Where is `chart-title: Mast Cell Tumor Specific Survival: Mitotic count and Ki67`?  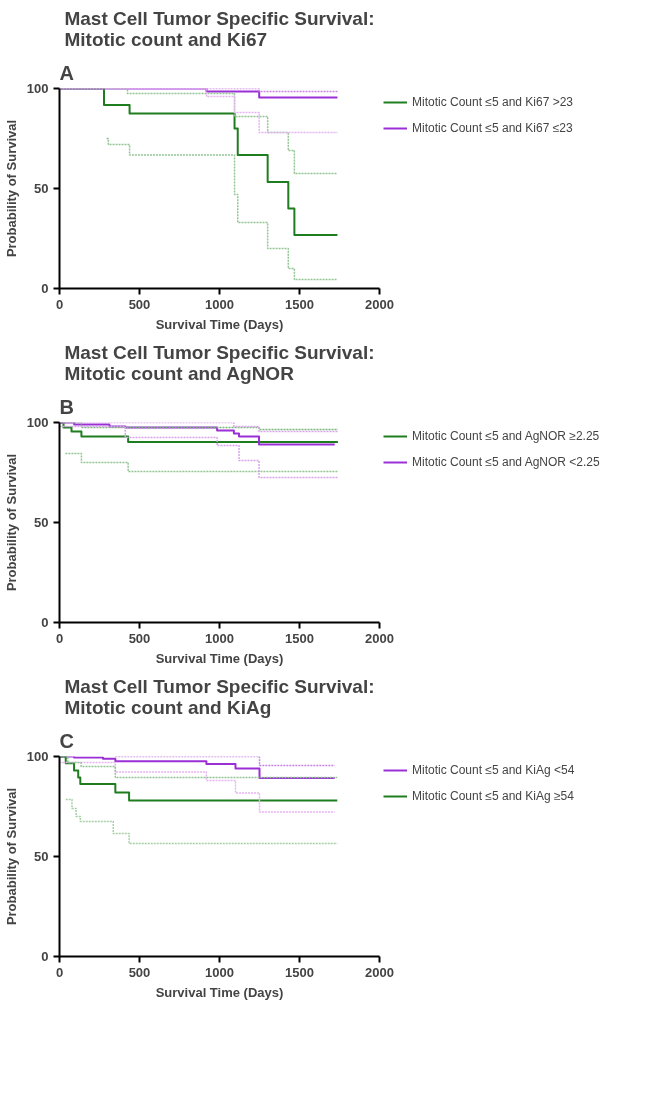 chart-title: Mast Cell Tumor Specific Survival: Mitotic count and Ki67 is located at coordinates (219, 28).